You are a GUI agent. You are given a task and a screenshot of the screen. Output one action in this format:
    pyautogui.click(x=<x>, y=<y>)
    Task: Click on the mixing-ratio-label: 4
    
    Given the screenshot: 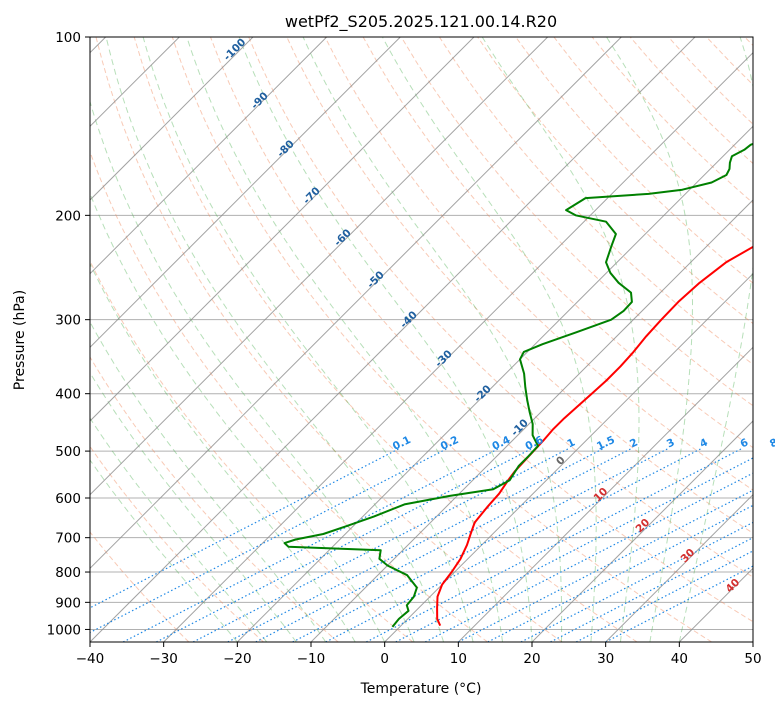 What is the action you would take?
    pyautogui.click(x=704, y=443)
    